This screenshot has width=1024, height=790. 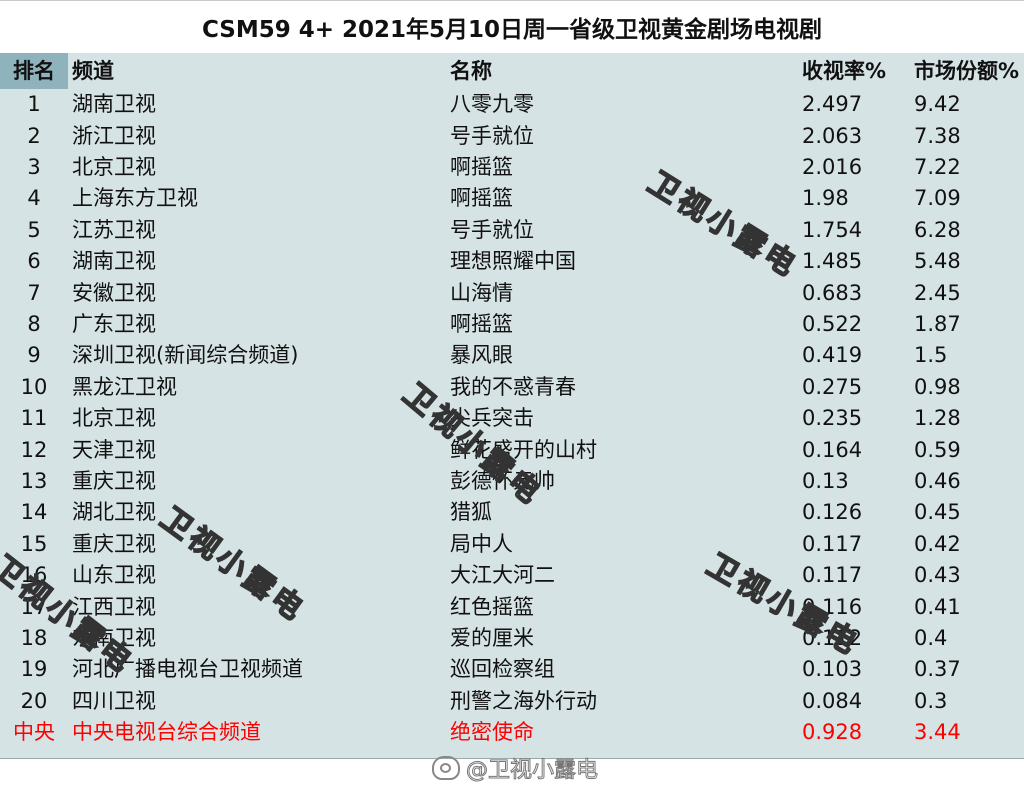 What do you see at coordinates (502, 480) in the screenshot?
I see `cell-name: 彭德怀元帅` at bounding box center [502, 480].